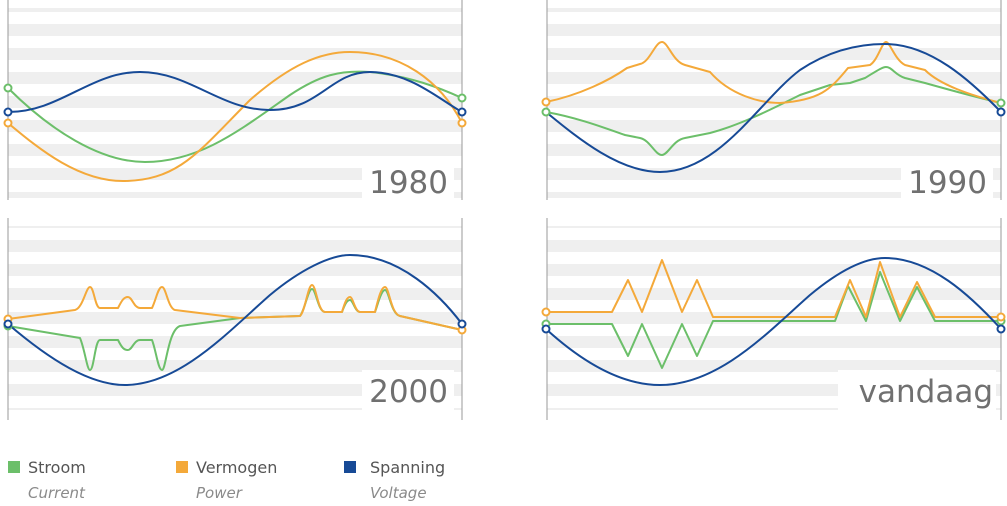  Describe the element at coordinates (773, 321) in the screenshot. I see `waveforms-vandaag` at that location.